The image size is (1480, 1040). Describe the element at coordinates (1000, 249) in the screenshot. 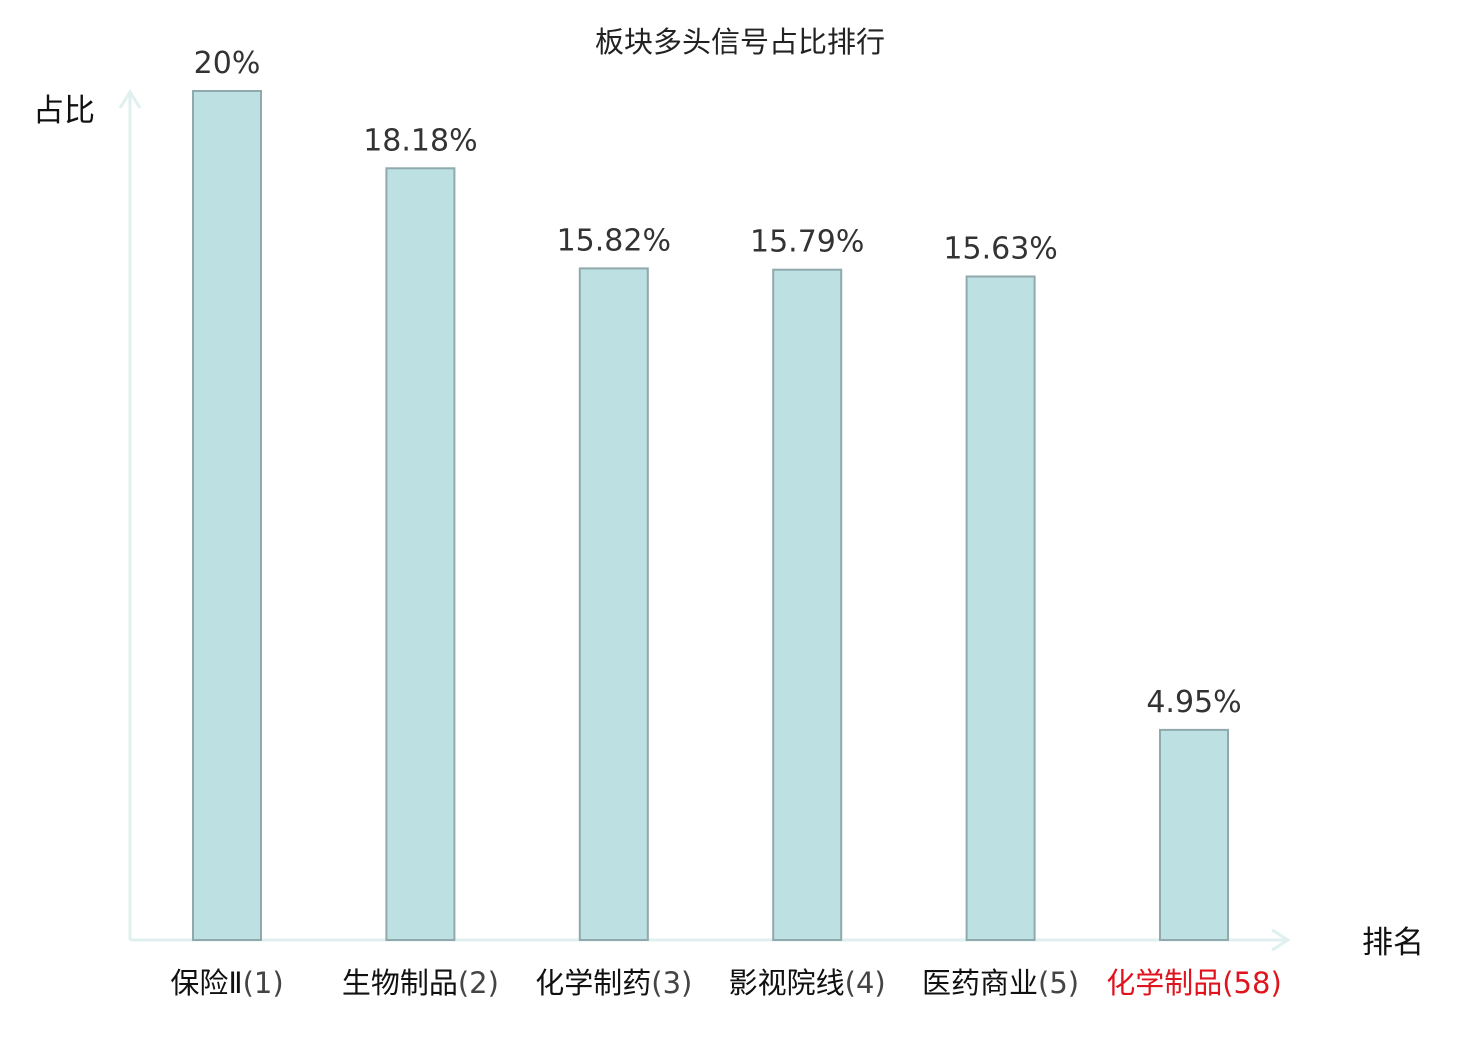

I see `data-label: 15.63%` at that location.